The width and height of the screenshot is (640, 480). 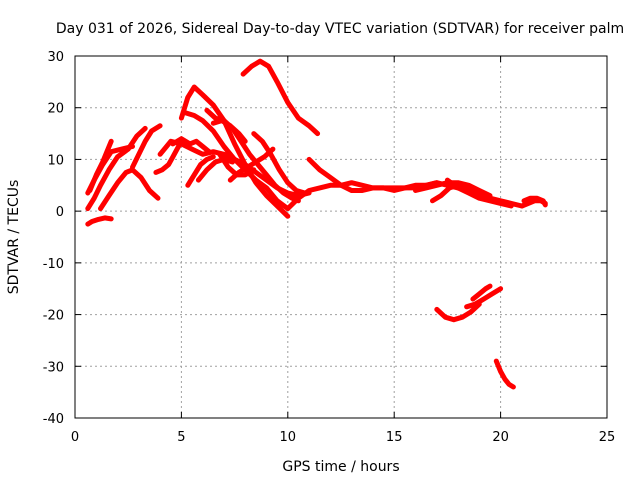 I want to click on x-tick-label: 10, so click(x=288, y=437).